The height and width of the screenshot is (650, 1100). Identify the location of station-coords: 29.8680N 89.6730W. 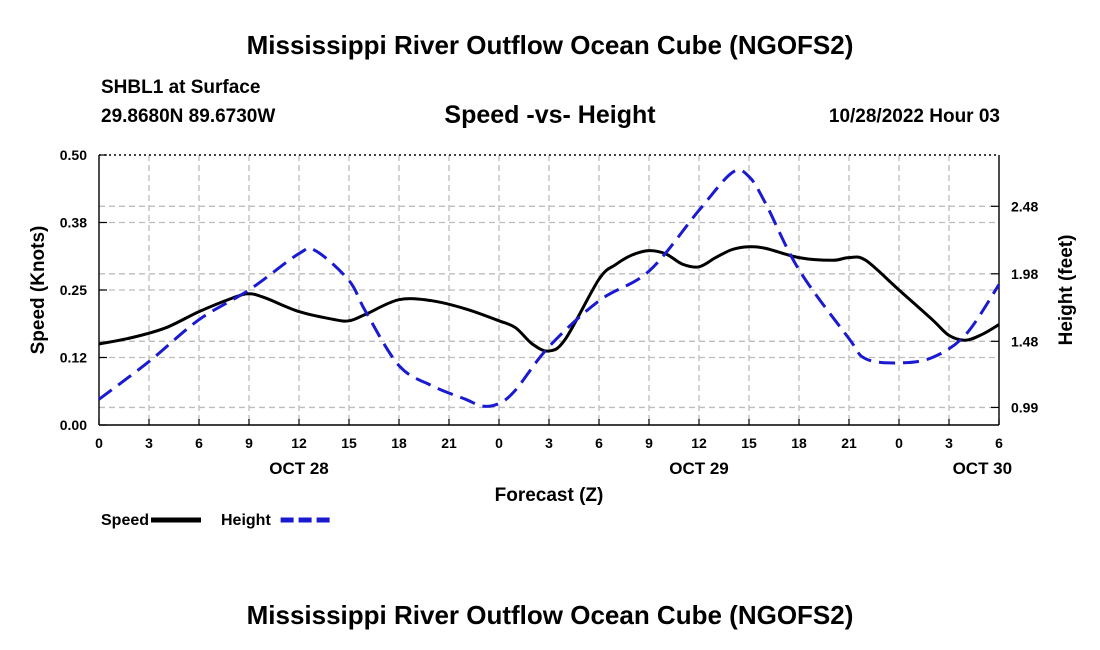
(188, 116).